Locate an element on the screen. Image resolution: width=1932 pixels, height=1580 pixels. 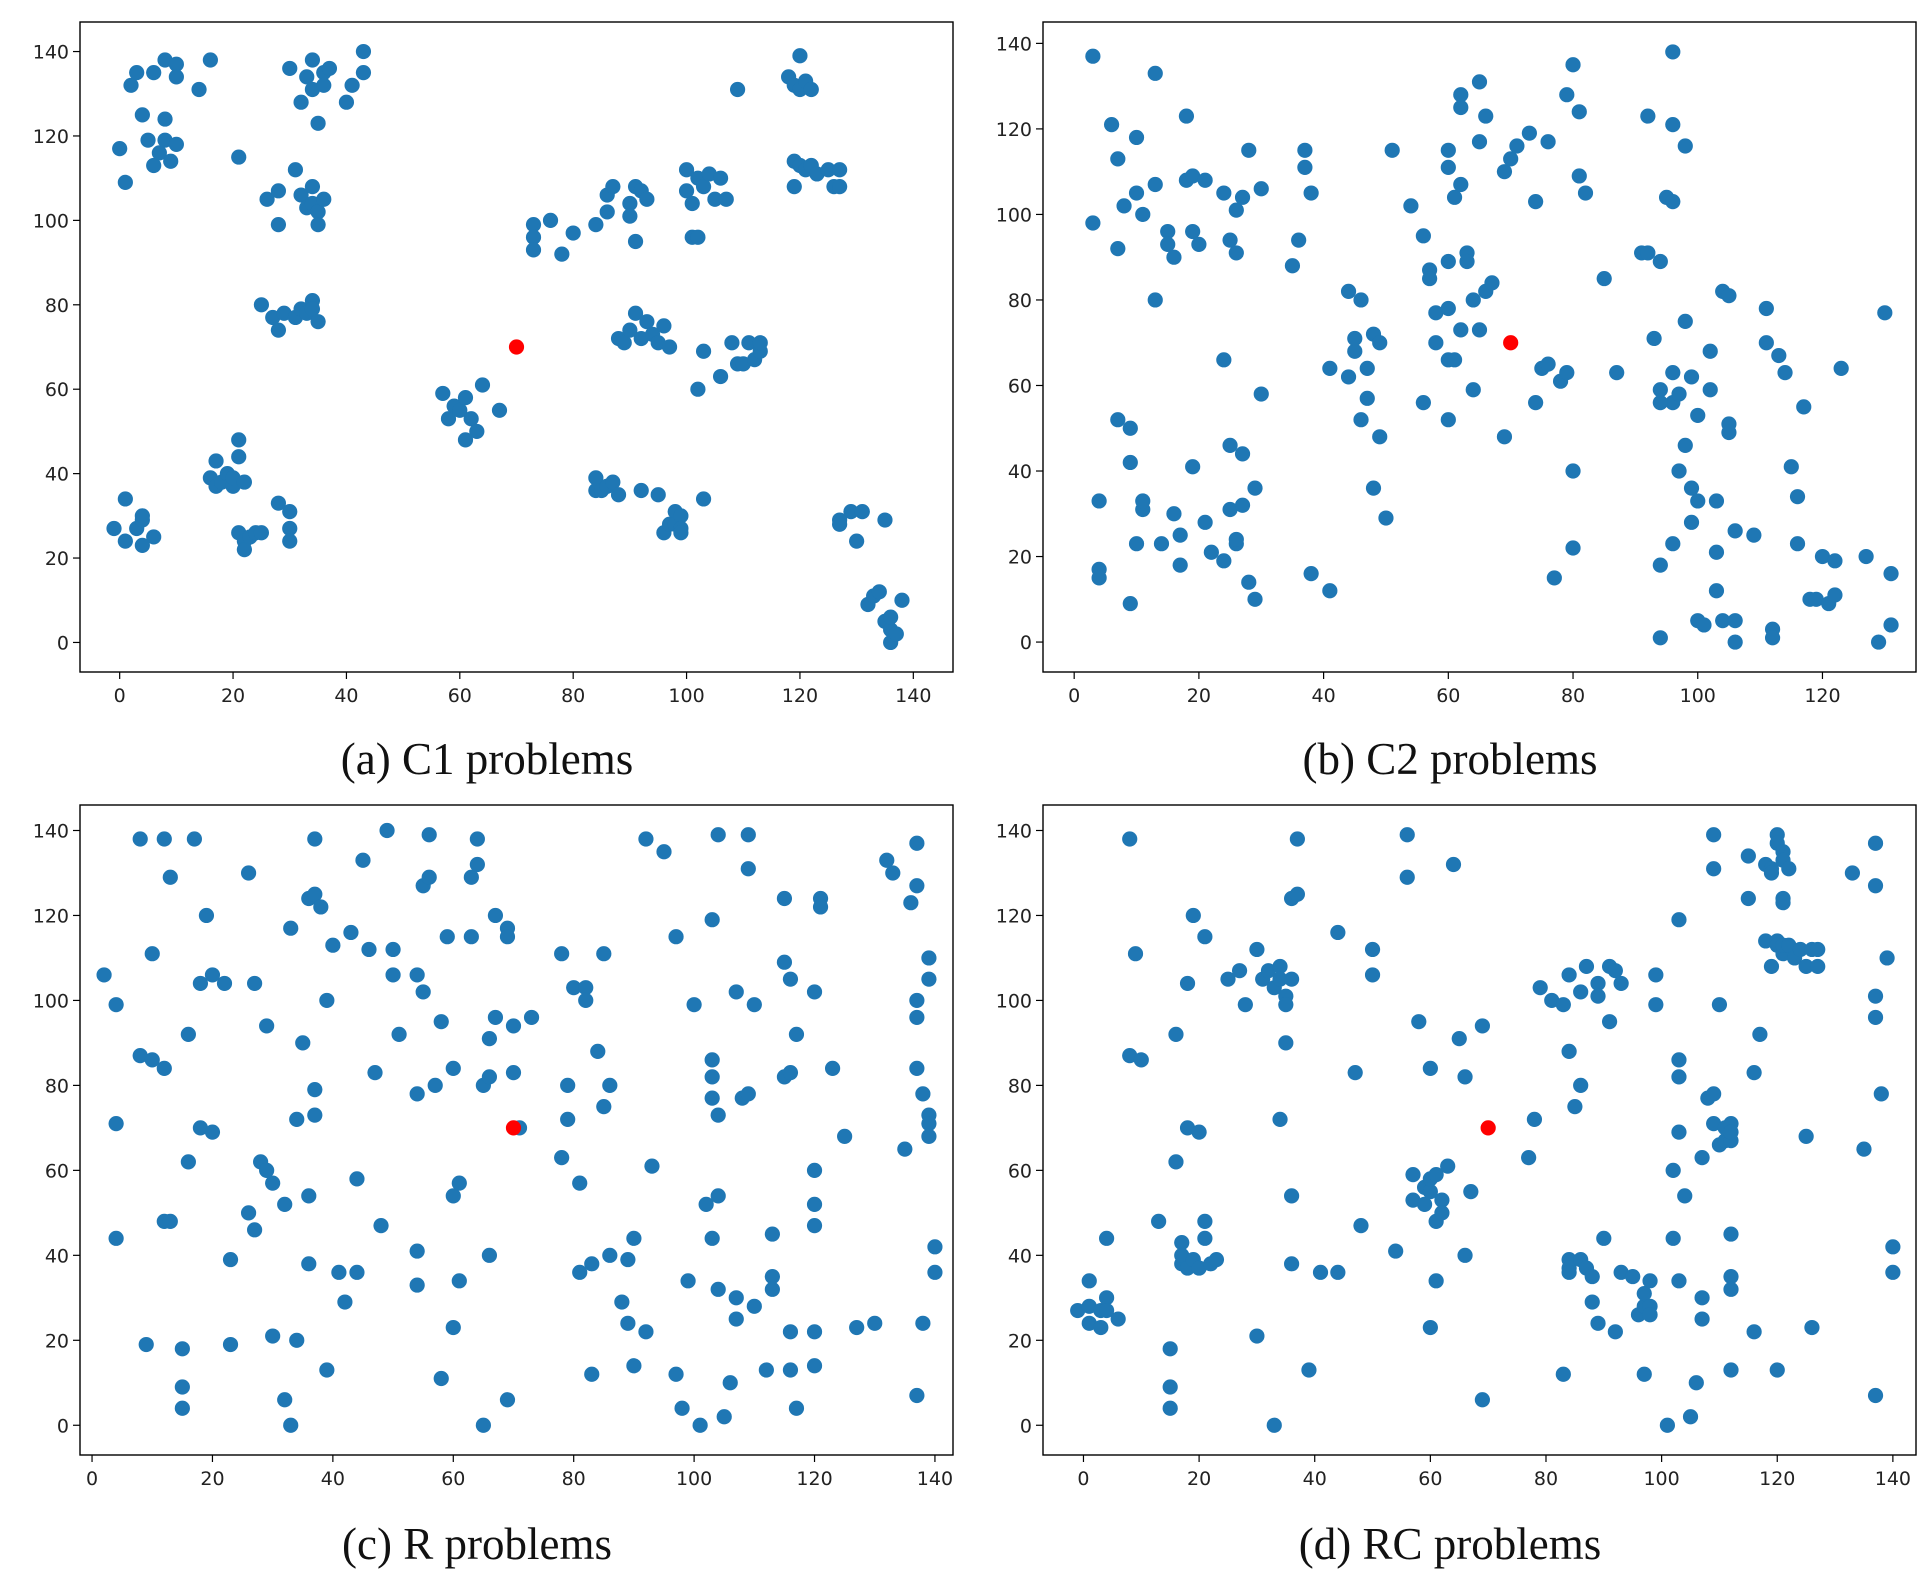
panel-d-ytick-label: 120 is located at coordinates (1014, 916).